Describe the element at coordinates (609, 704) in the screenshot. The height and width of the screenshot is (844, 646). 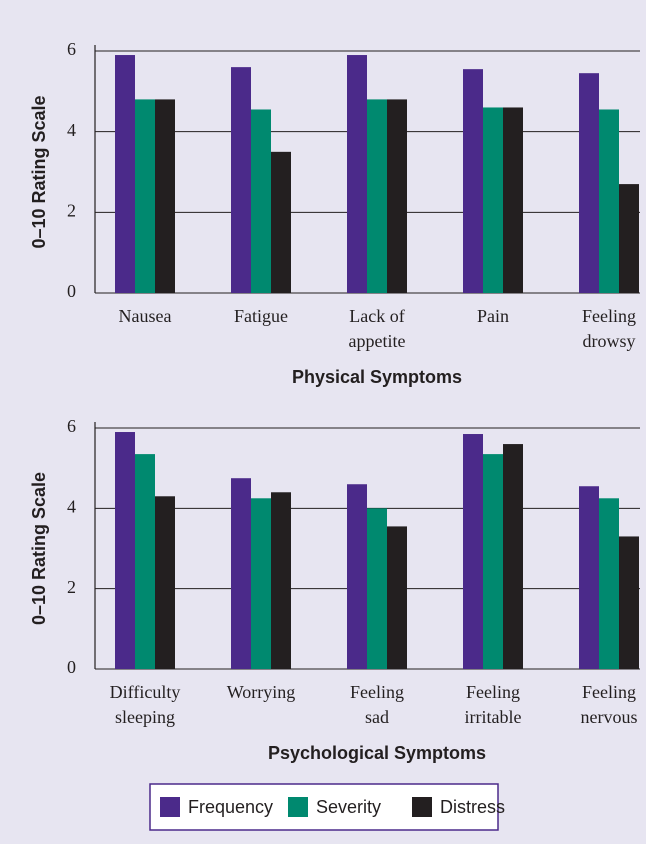
I see `x-tick-label: Feeling nervous` at that location.